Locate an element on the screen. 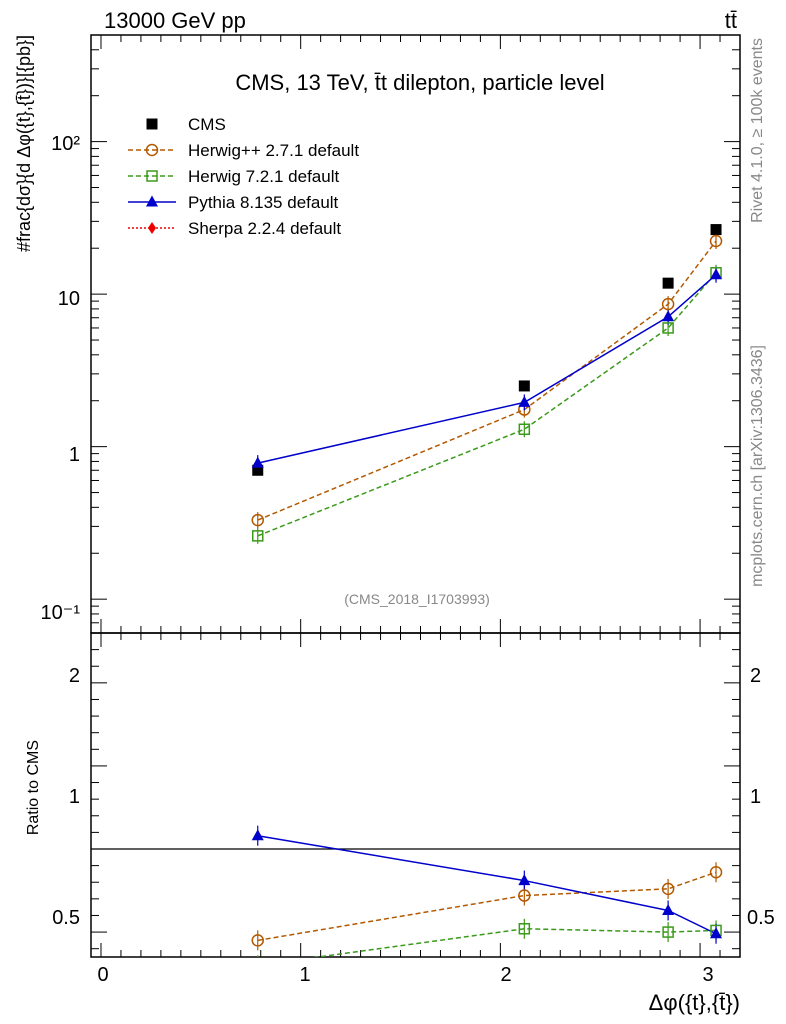  y-axis-label: #frac{dσ}{d Δφ({t},{t̄})}[{pb}] is located at coordinates (24, 143).